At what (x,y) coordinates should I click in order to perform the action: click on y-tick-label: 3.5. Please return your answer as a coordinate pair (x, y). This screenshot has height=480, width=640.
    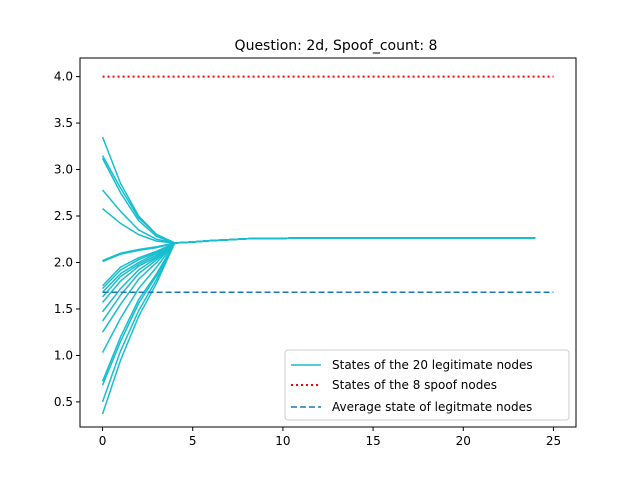
    Looking at the image, I should click on (63, 123).